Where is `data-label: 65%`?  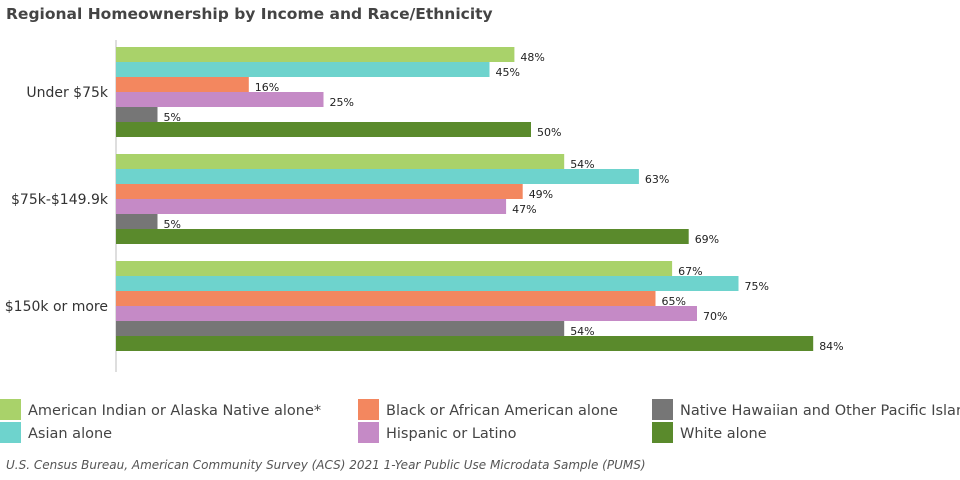
data-label: 65% is located at coordinates (674, 301).